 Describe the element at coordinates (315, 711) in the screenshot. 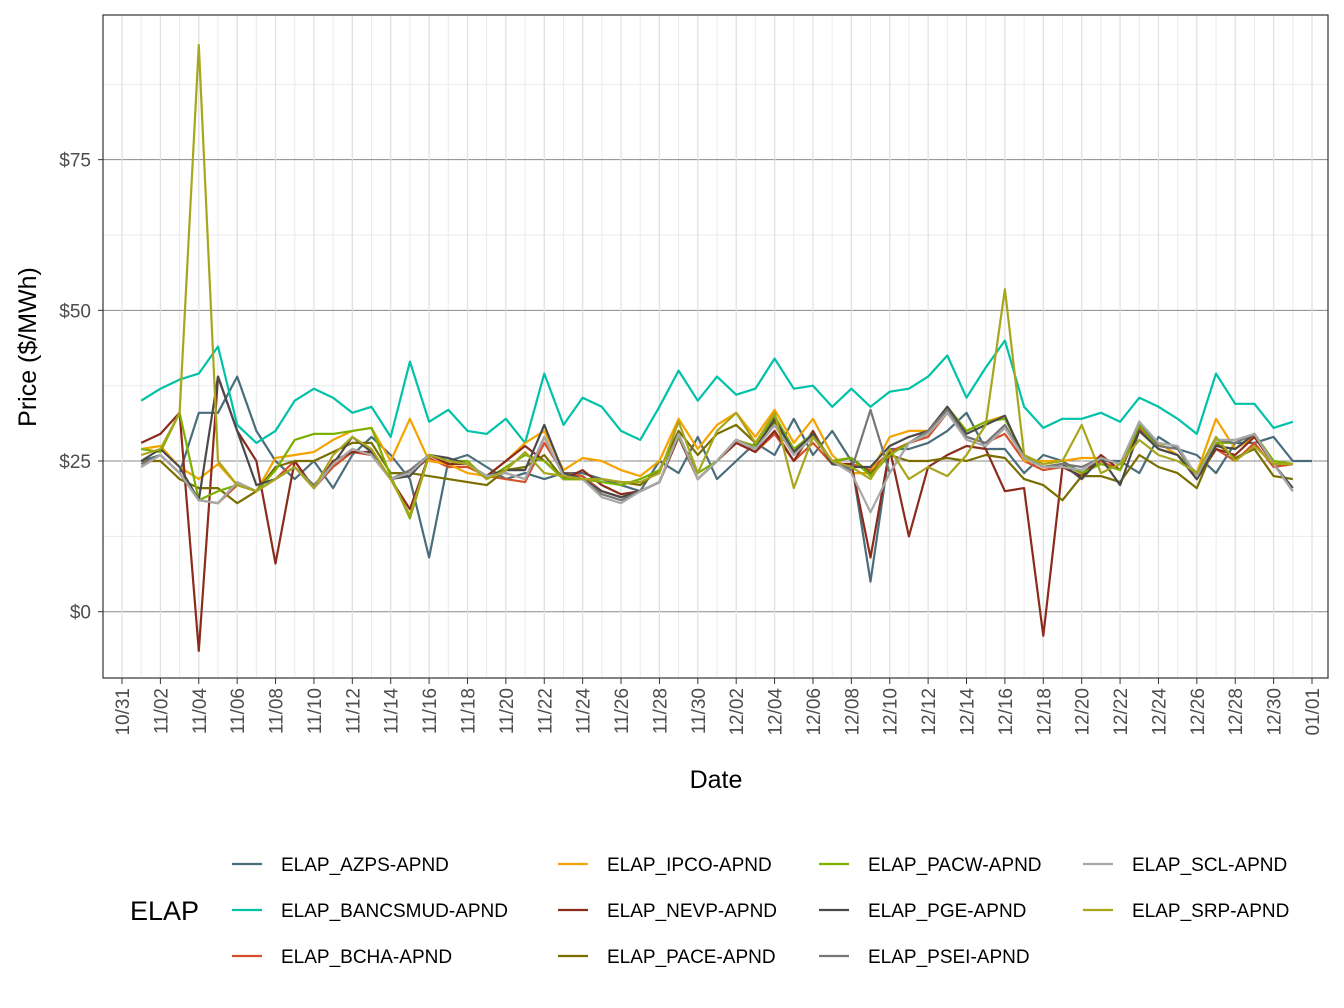

I see `x-tick-label: 11/10` at that location.